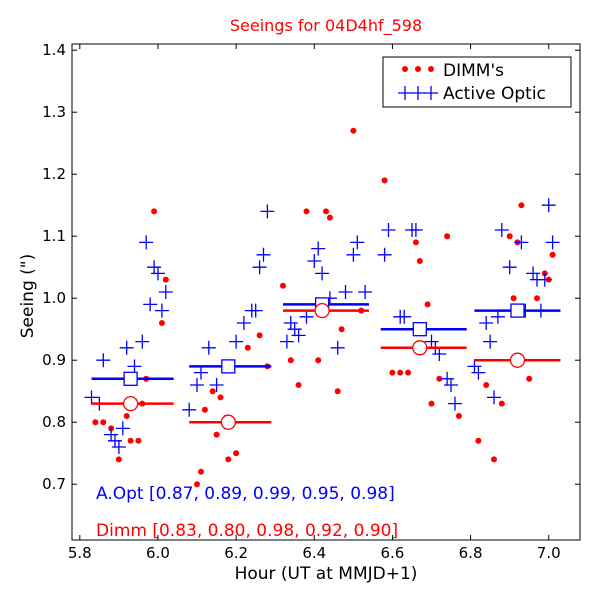 The image size is (600, 600). I want to click on x-tick-label: 5.8, so click(80, 553).